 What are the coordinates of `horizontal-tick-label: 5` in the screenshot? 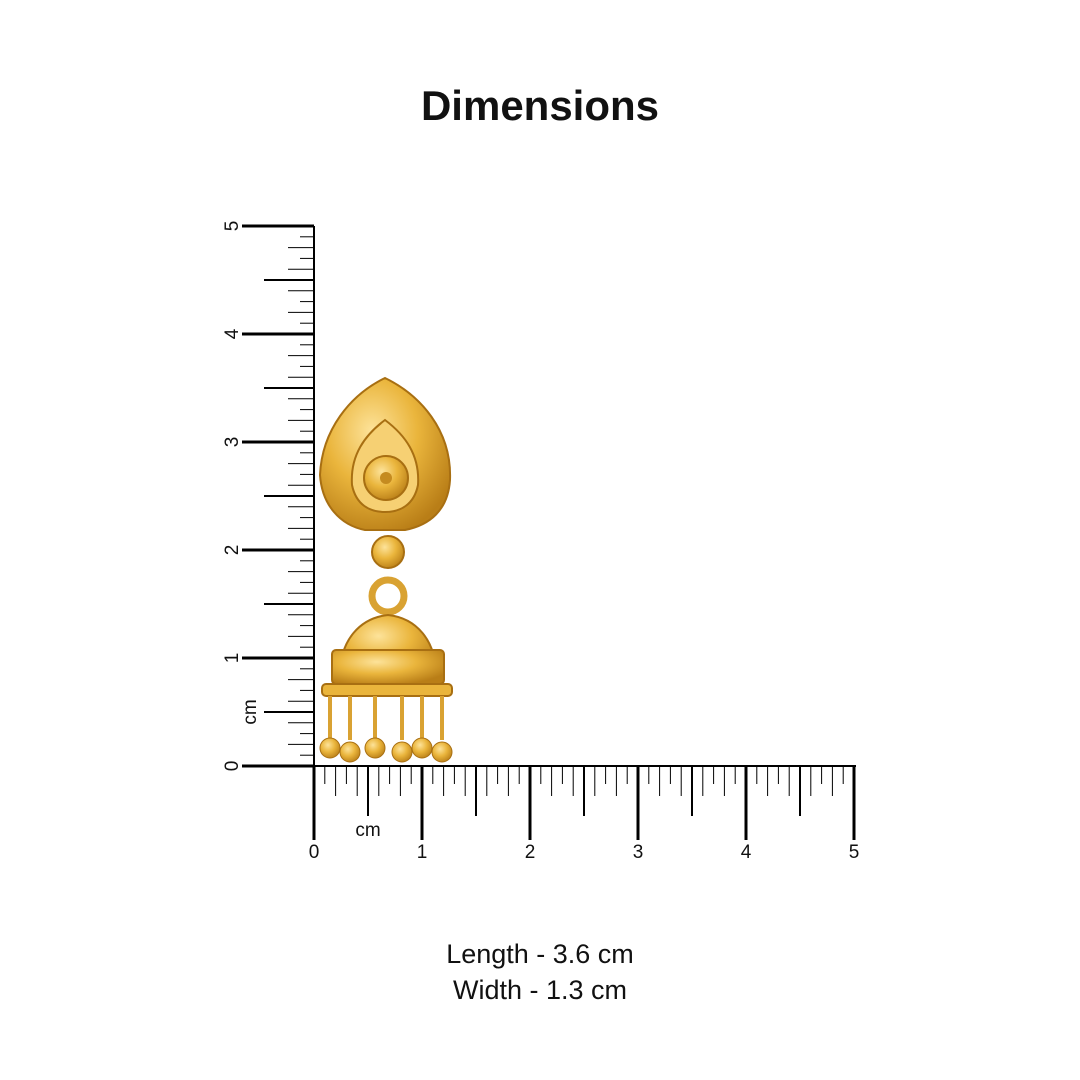 It's located at (854, 852).